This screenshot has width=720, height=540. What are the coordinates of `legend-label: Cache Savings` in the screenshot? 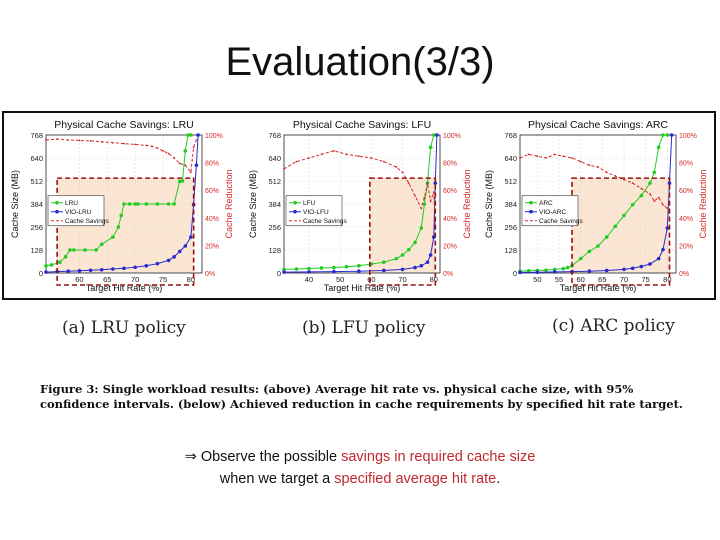 It's located at (325, 221).